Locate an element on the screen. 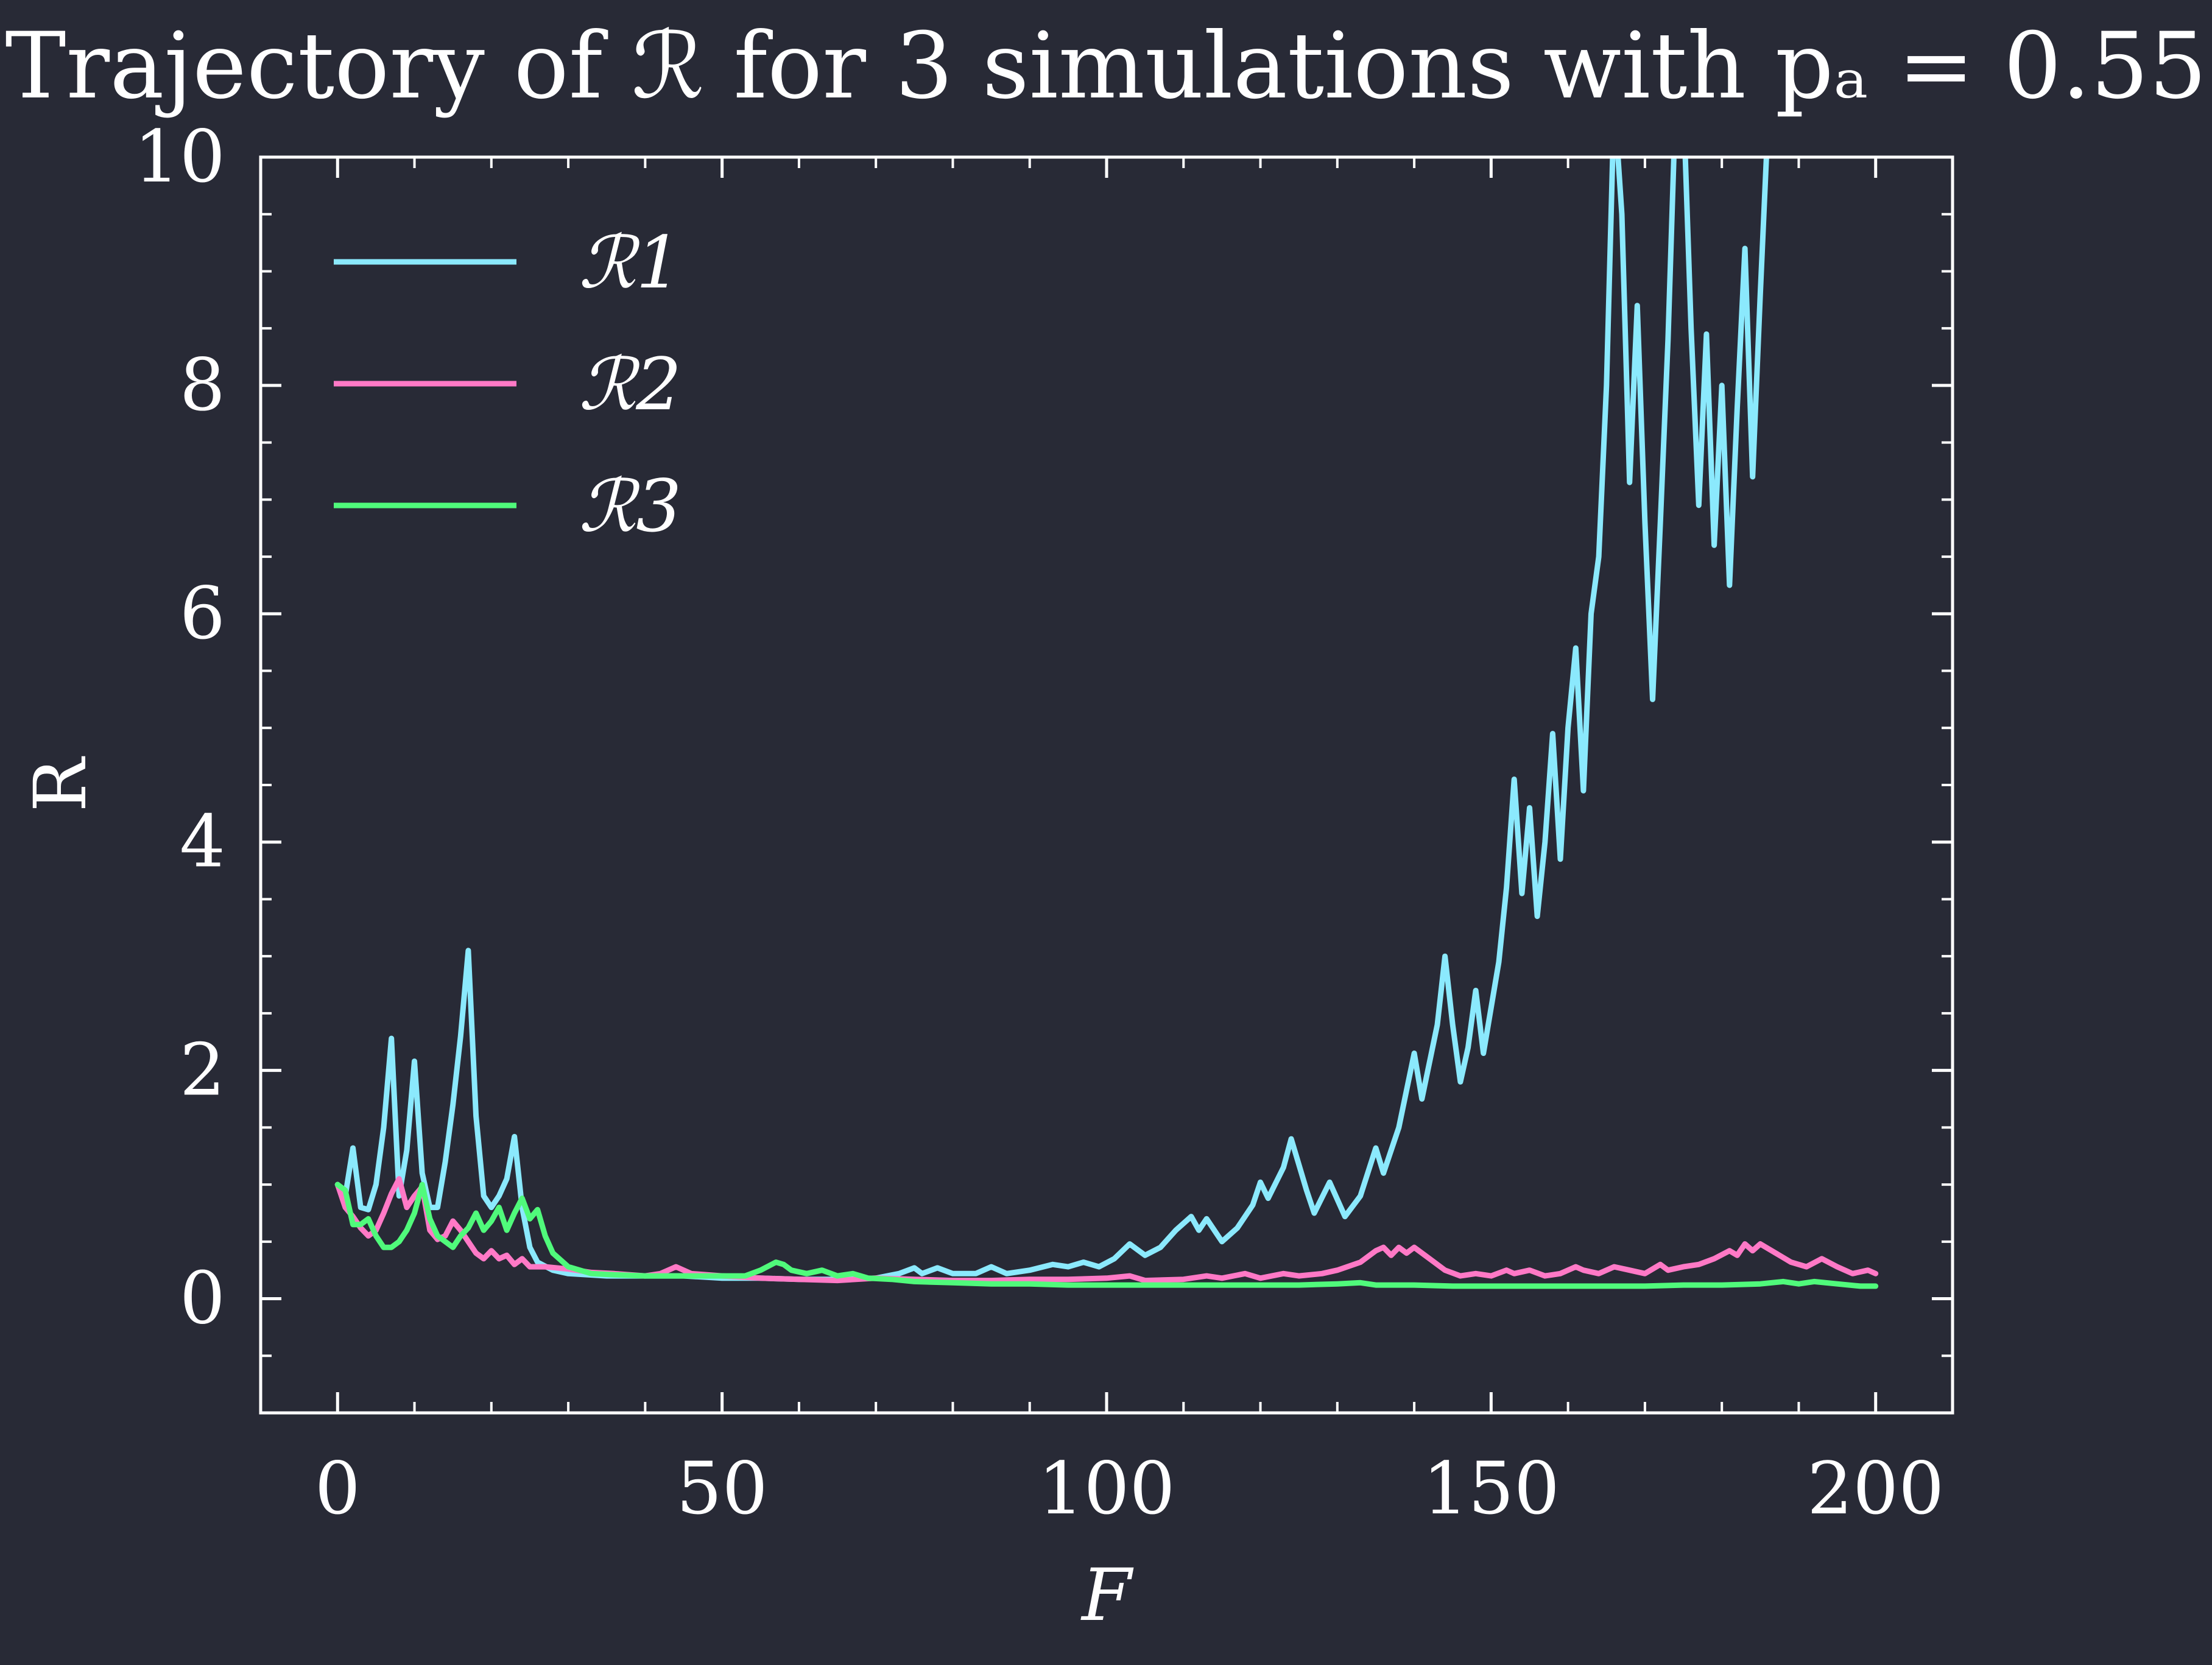 The width and height of the screenshot is (2212, 1665). y-tick-label: 2 is located at coordinates (202, 1070).